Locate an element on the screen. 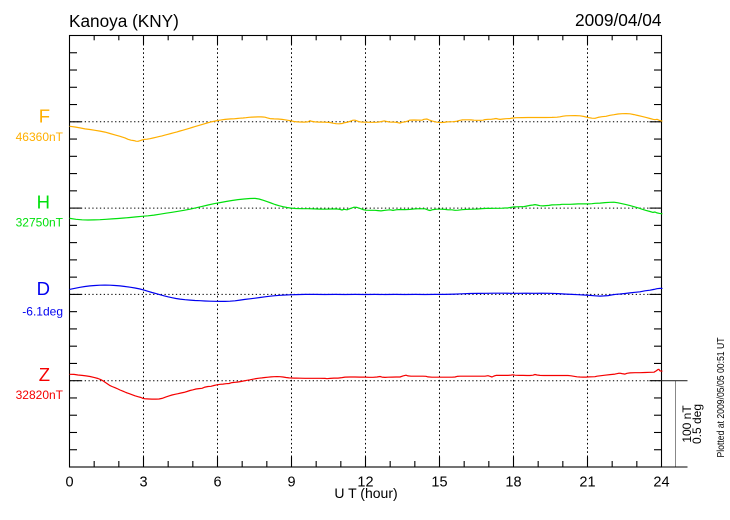 This screenshot has width=730, height=520. svg-text: 3 is located at coordinates (143, 483).